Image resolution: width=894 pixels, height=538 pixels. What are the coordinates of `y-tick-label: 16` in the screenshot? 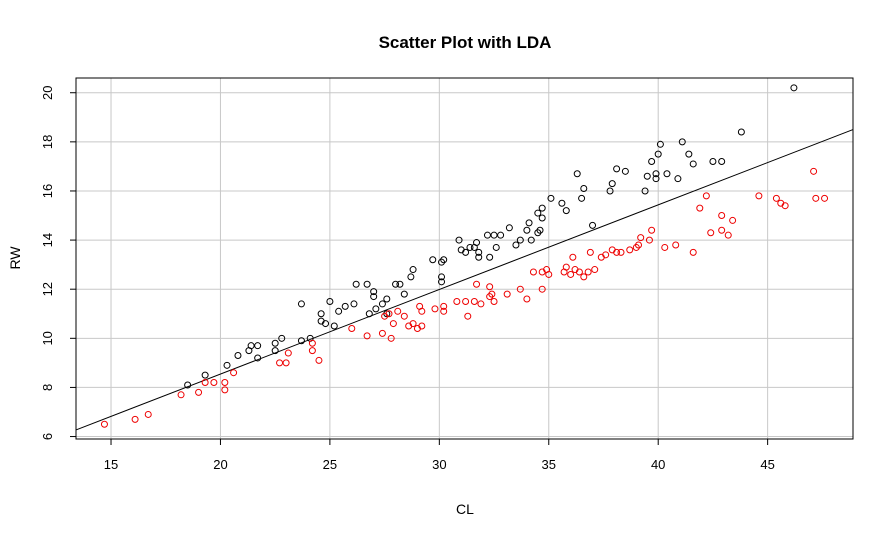 It's located at (47, 191).